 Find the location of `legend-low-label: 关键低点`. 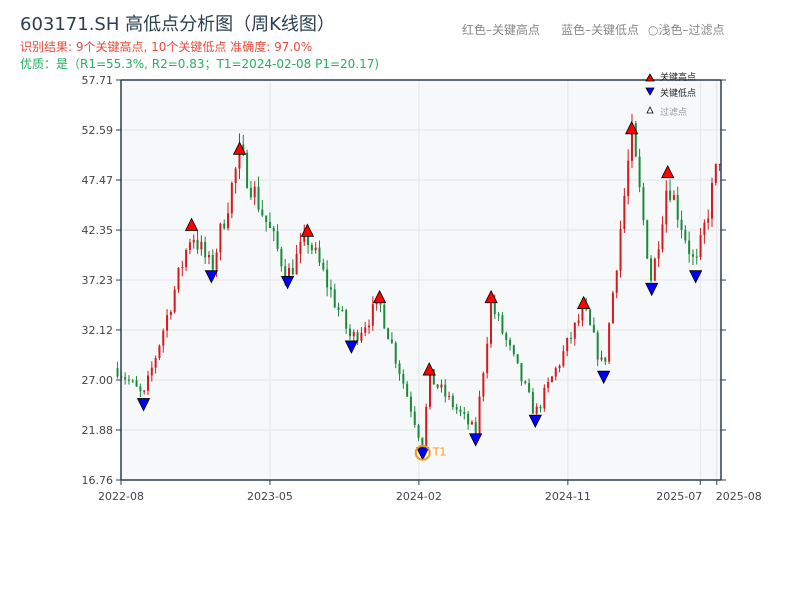

legend-low-label: 关键低点 is located at coordinates (678, 93).